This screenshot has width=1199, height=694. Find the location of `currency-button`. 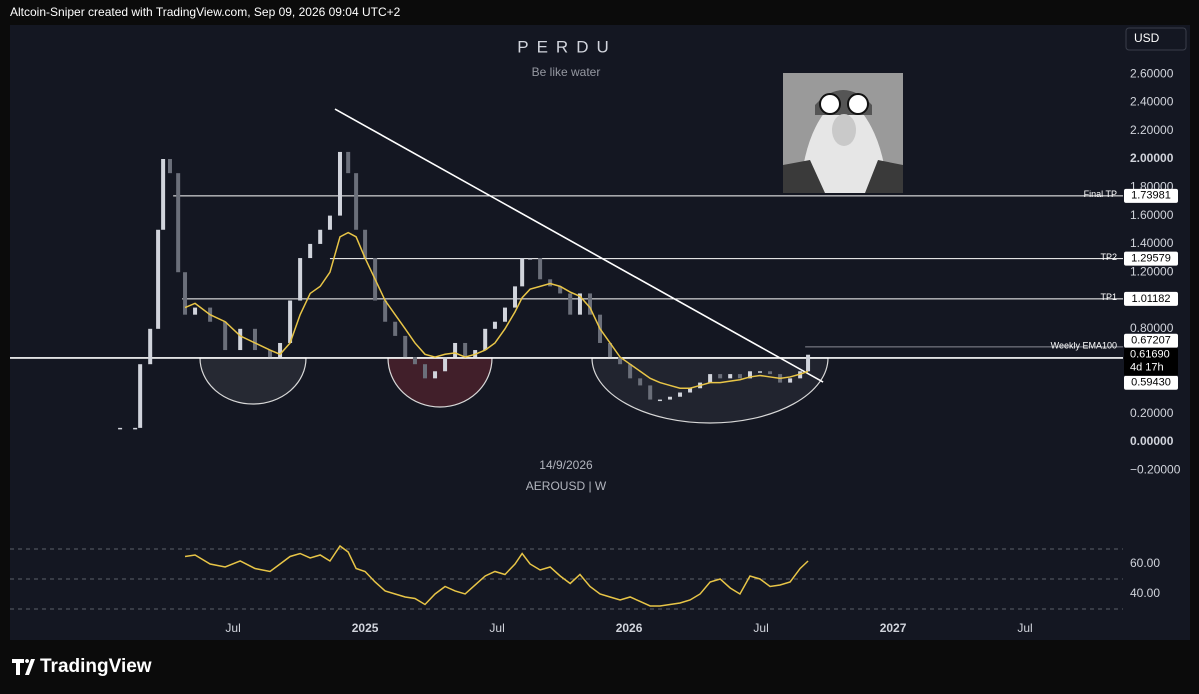

currency-button is located at coordinates (1156, 39).